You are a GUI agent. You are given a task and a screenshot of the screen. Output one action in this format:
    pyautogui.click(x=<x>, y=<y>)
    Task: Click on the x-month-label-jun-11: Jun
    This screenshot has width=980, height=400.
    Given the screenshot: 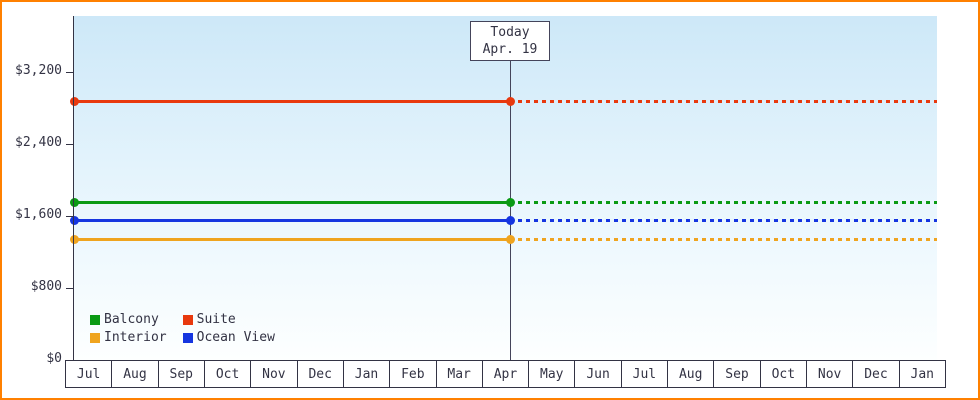 What is the action you would take?
    pyautogui.click(x=598, y=374)
    